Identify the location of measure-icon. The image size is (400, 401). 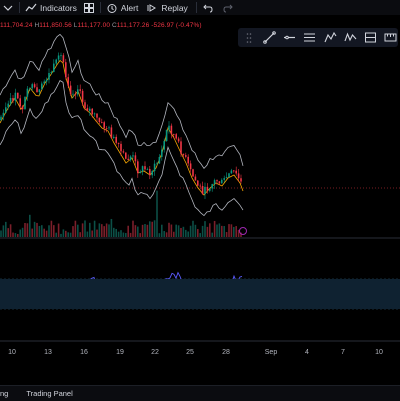
(391, 37).